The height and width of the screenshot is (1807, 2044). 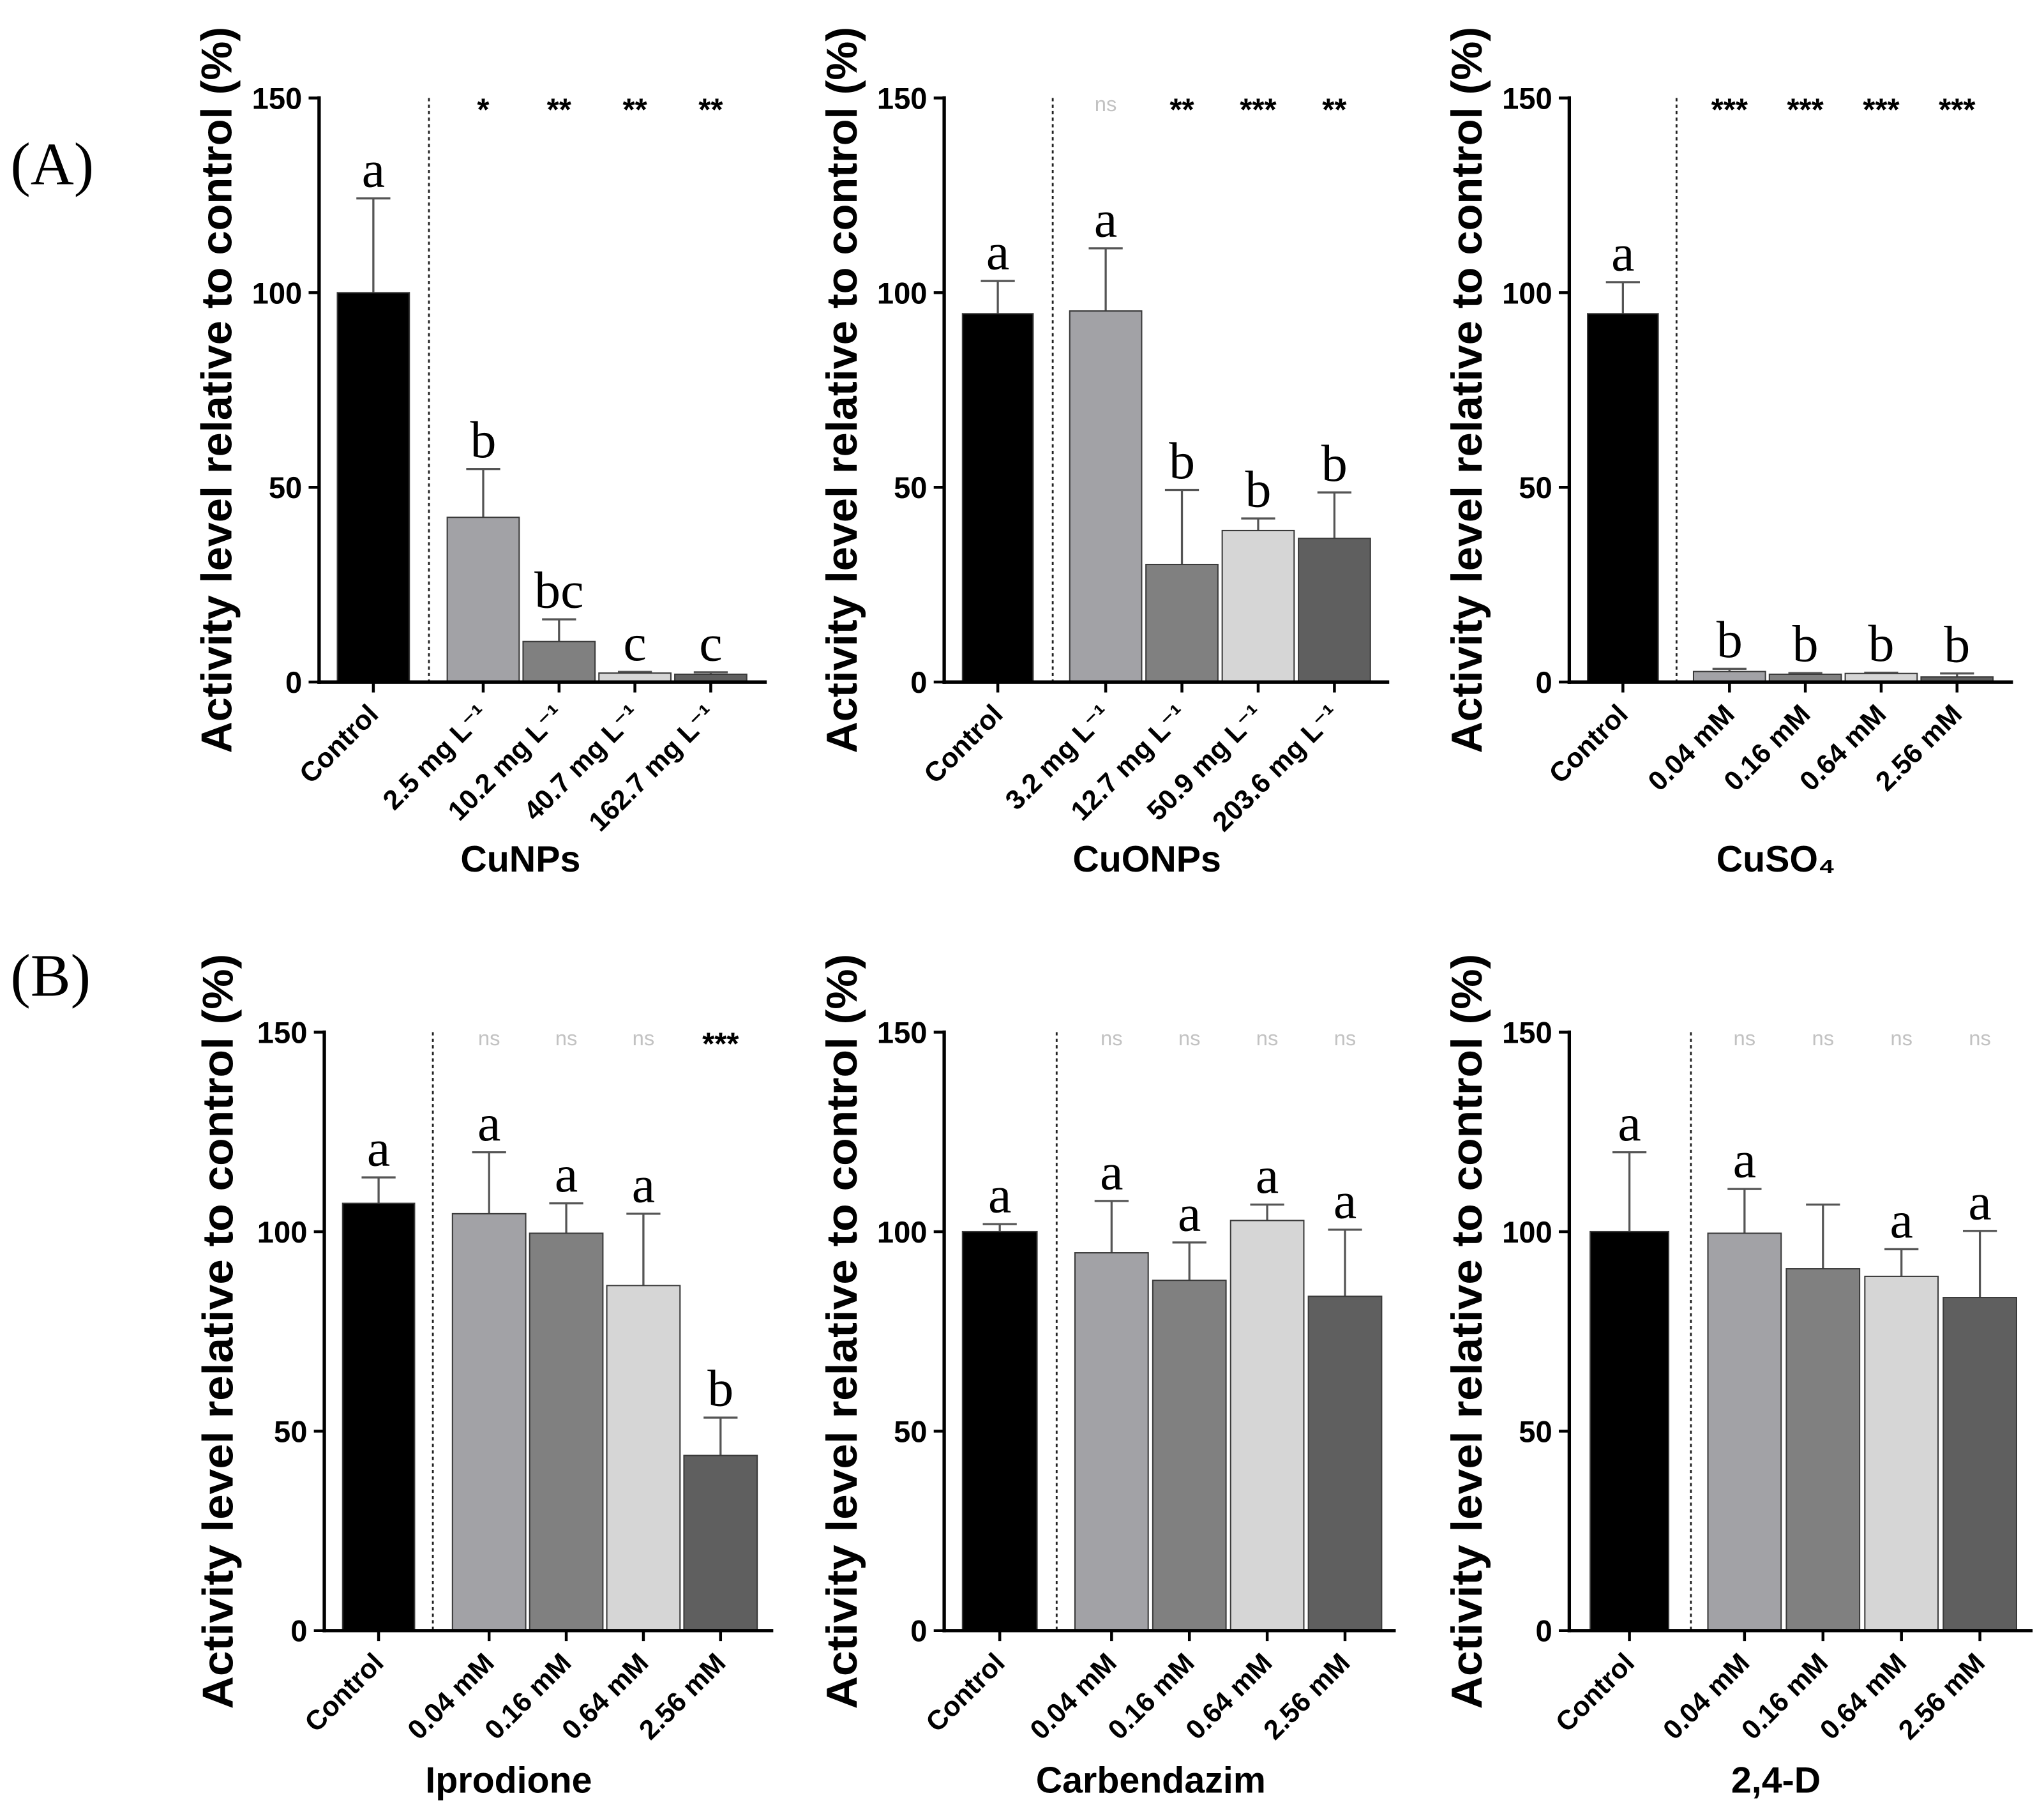 What do you see at coordinates (1805, 110) in the screenshot?
I see `significance-marker-treatment-2: ***` at bounding box center [1805, 110].